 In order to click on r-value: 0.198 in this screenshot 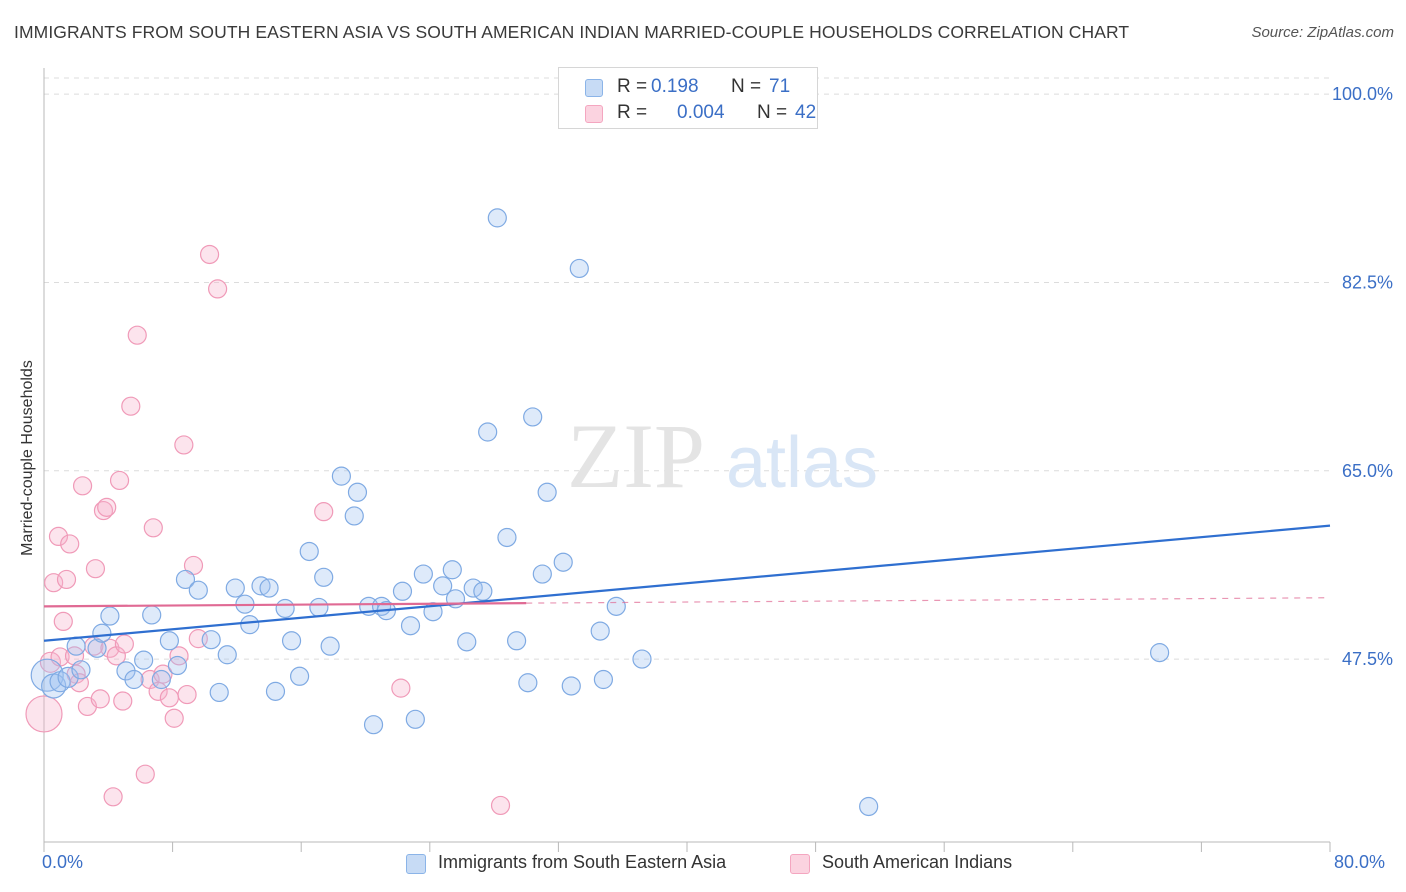, I will do `click(675, 86)`.